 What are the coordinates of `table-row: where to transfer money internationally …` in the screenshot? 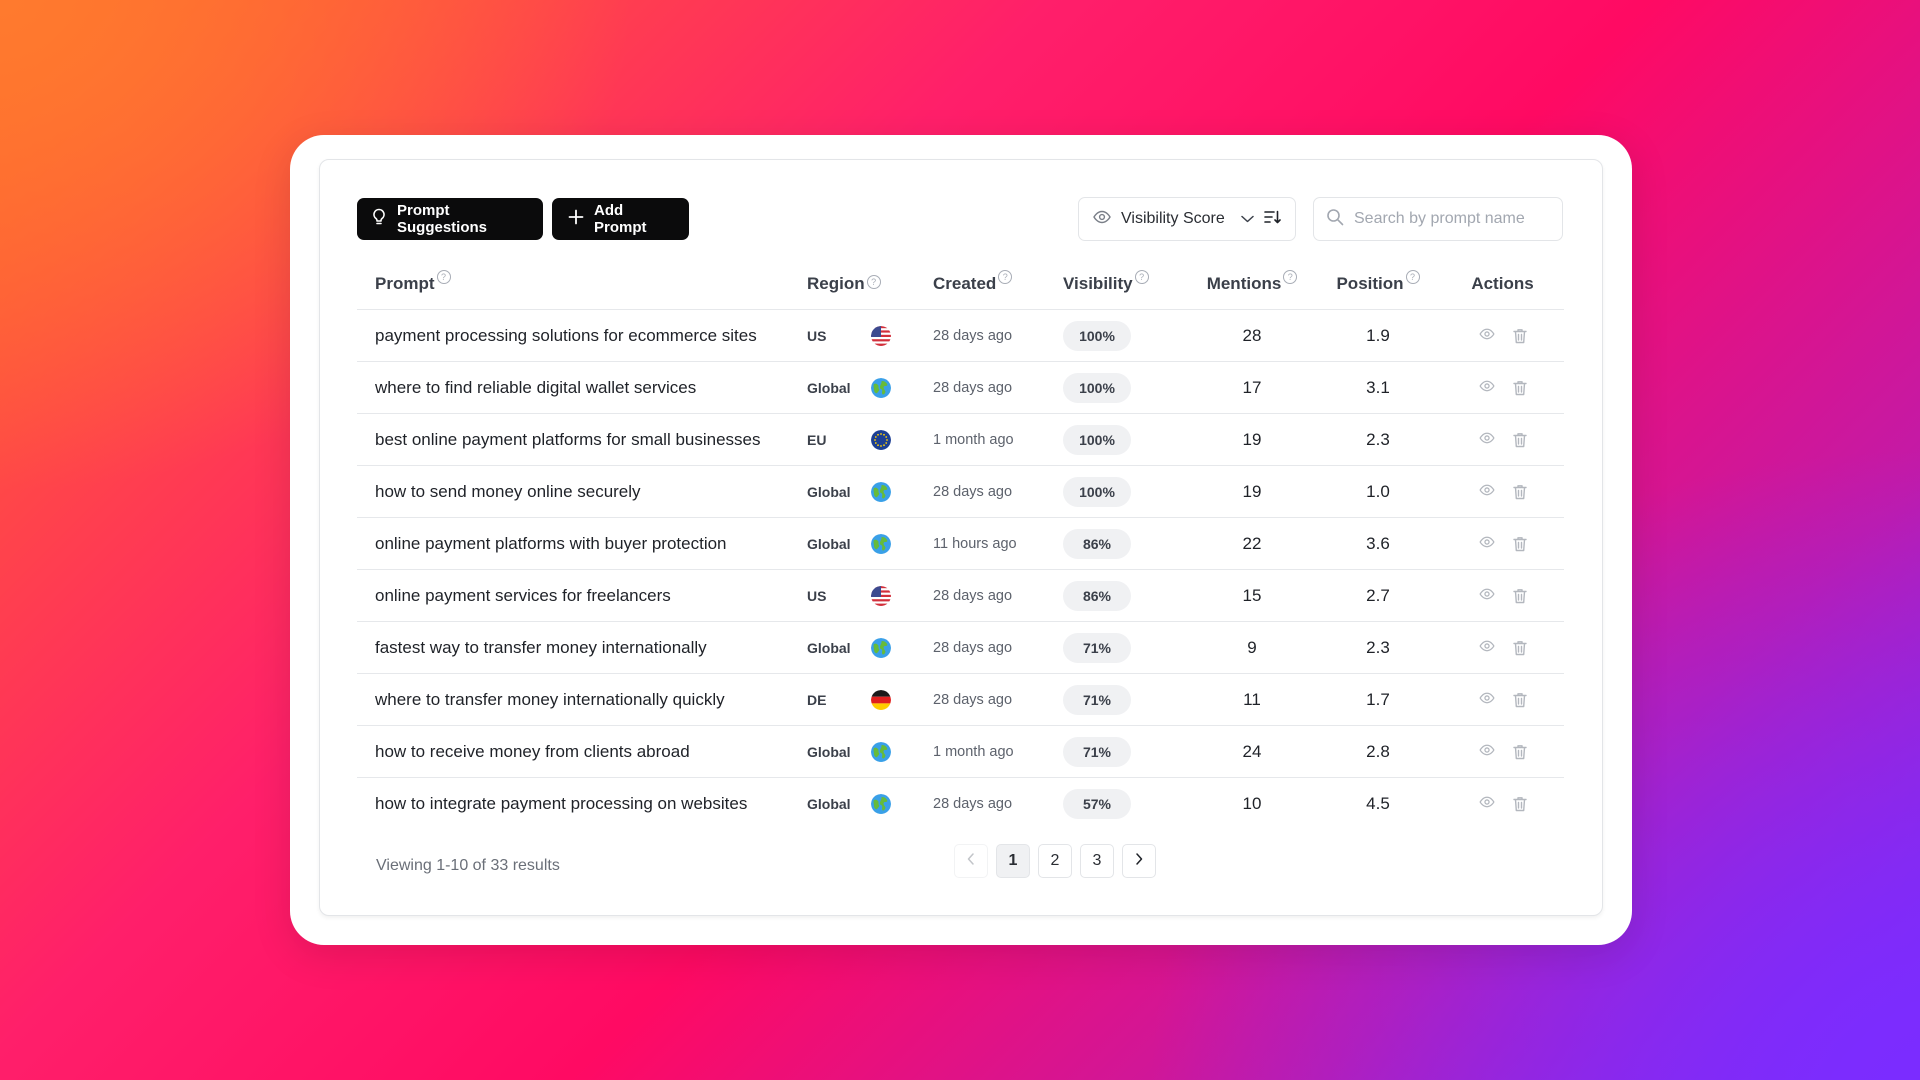 It's located at (960, 700).